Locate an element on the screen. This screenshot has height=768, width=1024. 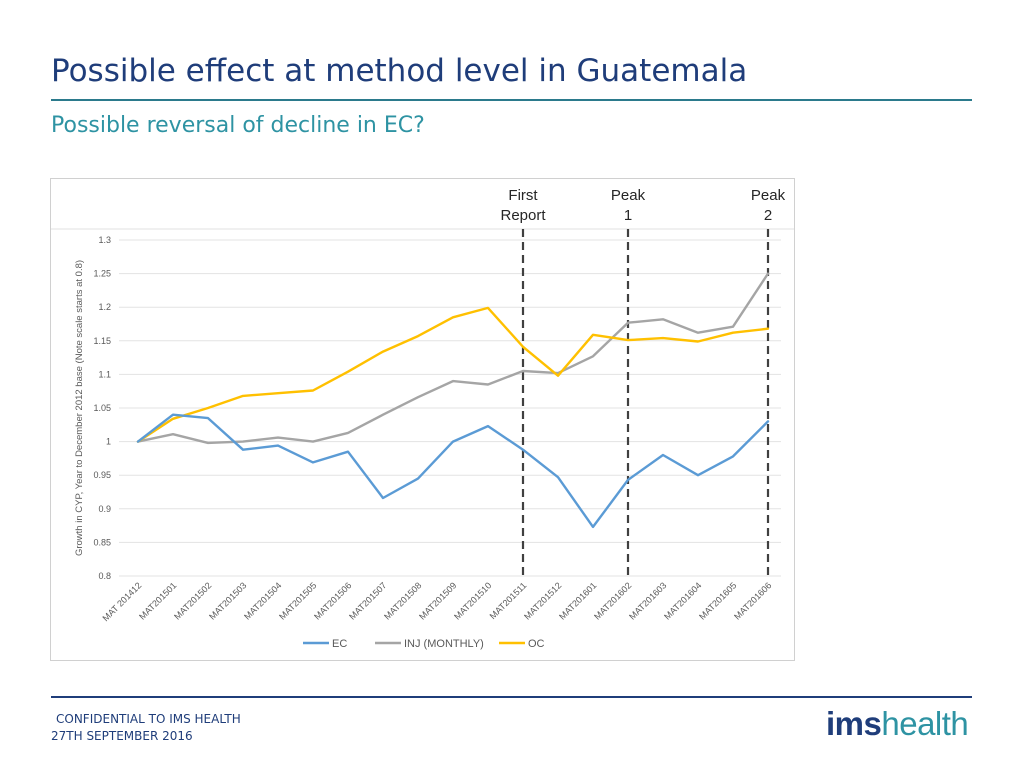
legend-label: OC is located at coordinates (536, 644).